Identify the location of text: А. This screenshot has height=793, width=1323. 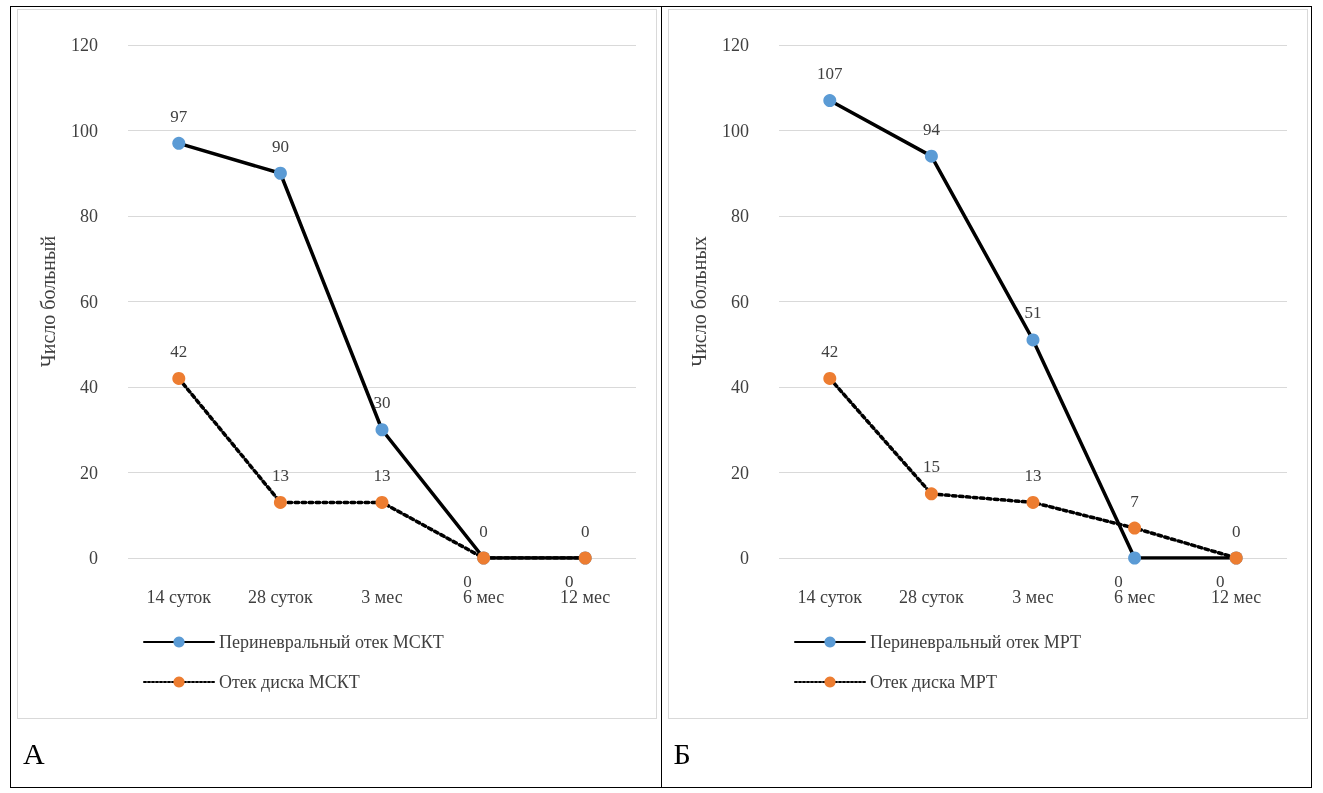
(34, 754).